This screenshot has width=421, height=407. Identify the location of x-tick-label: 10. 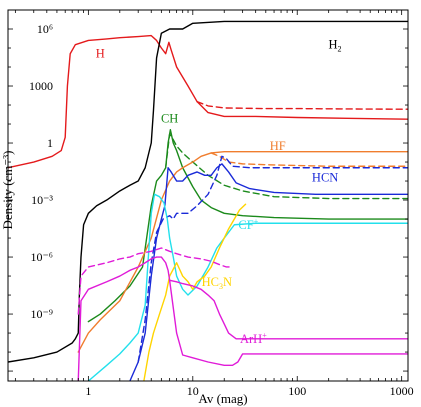
(193, 391).